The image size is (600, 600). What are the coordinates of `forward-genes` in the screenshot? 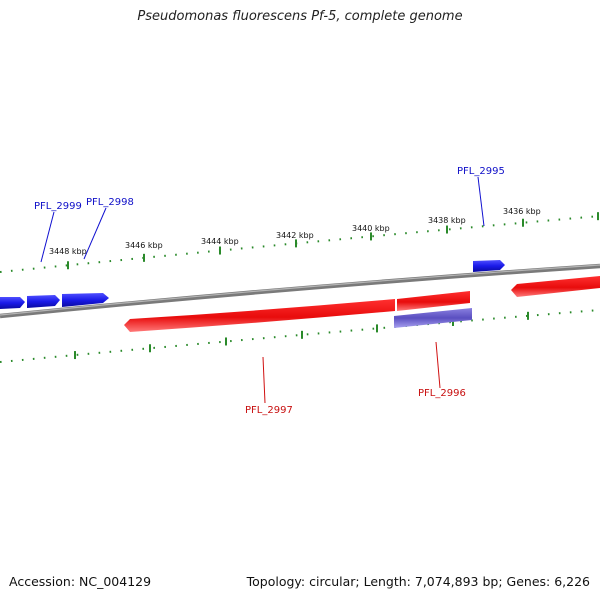 It's located at (252, 284).